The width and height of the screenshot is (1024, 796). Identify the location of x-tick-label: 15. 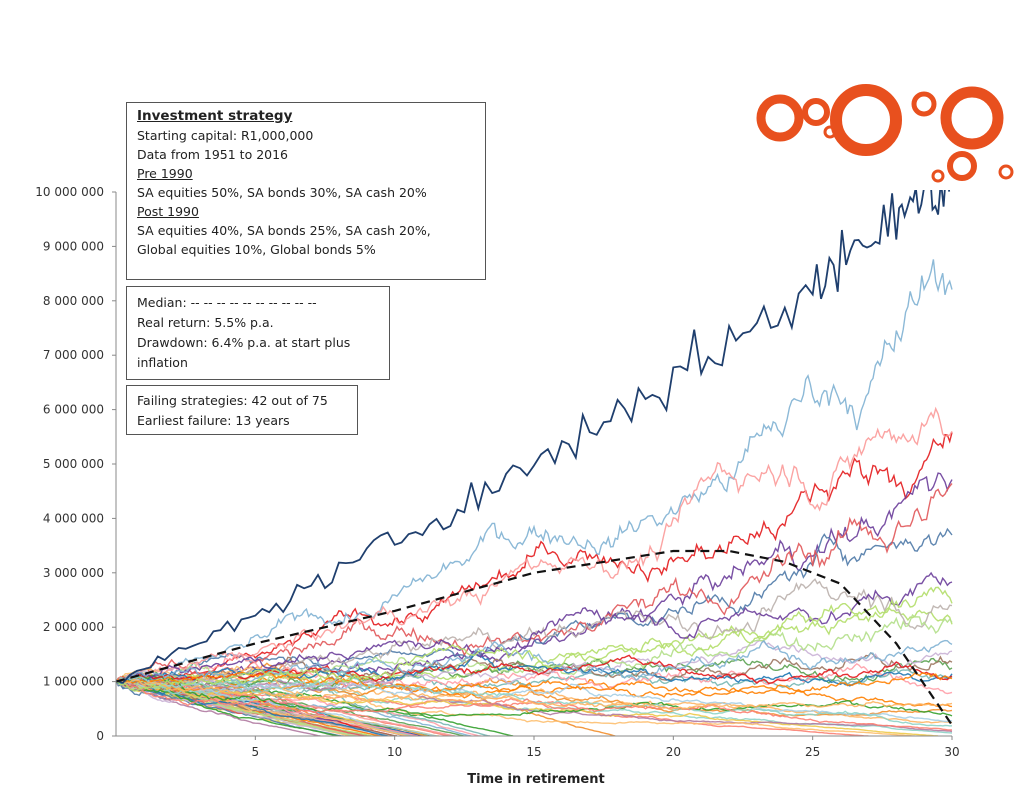
(533, 752).